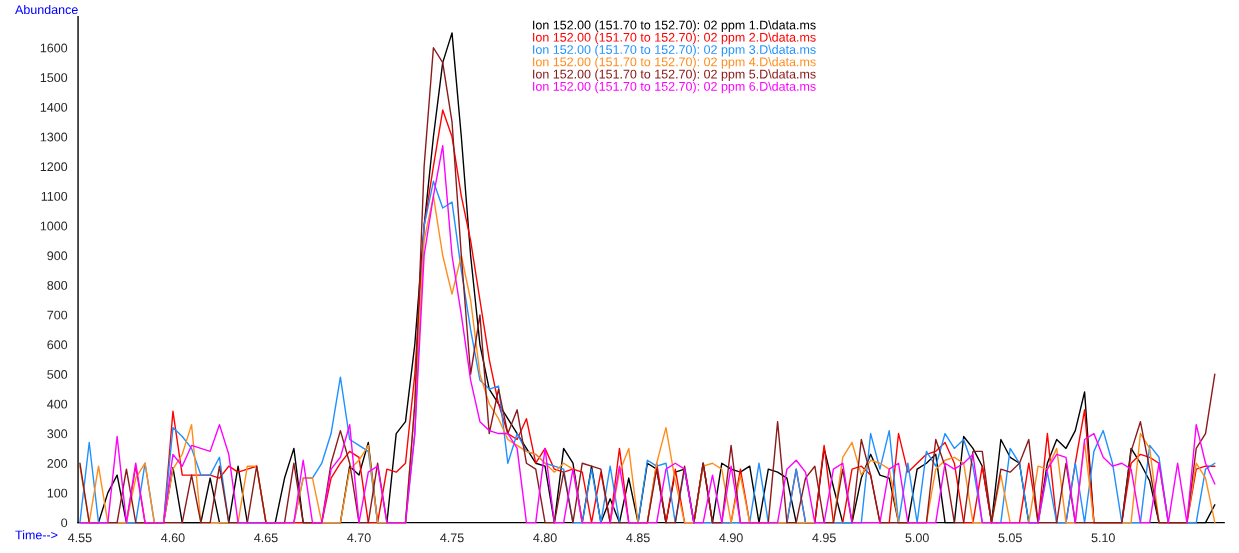  Describe the element at coordinates (1103, 538) in the screenshot. I see `x-tick-label: 5.10` at that location.